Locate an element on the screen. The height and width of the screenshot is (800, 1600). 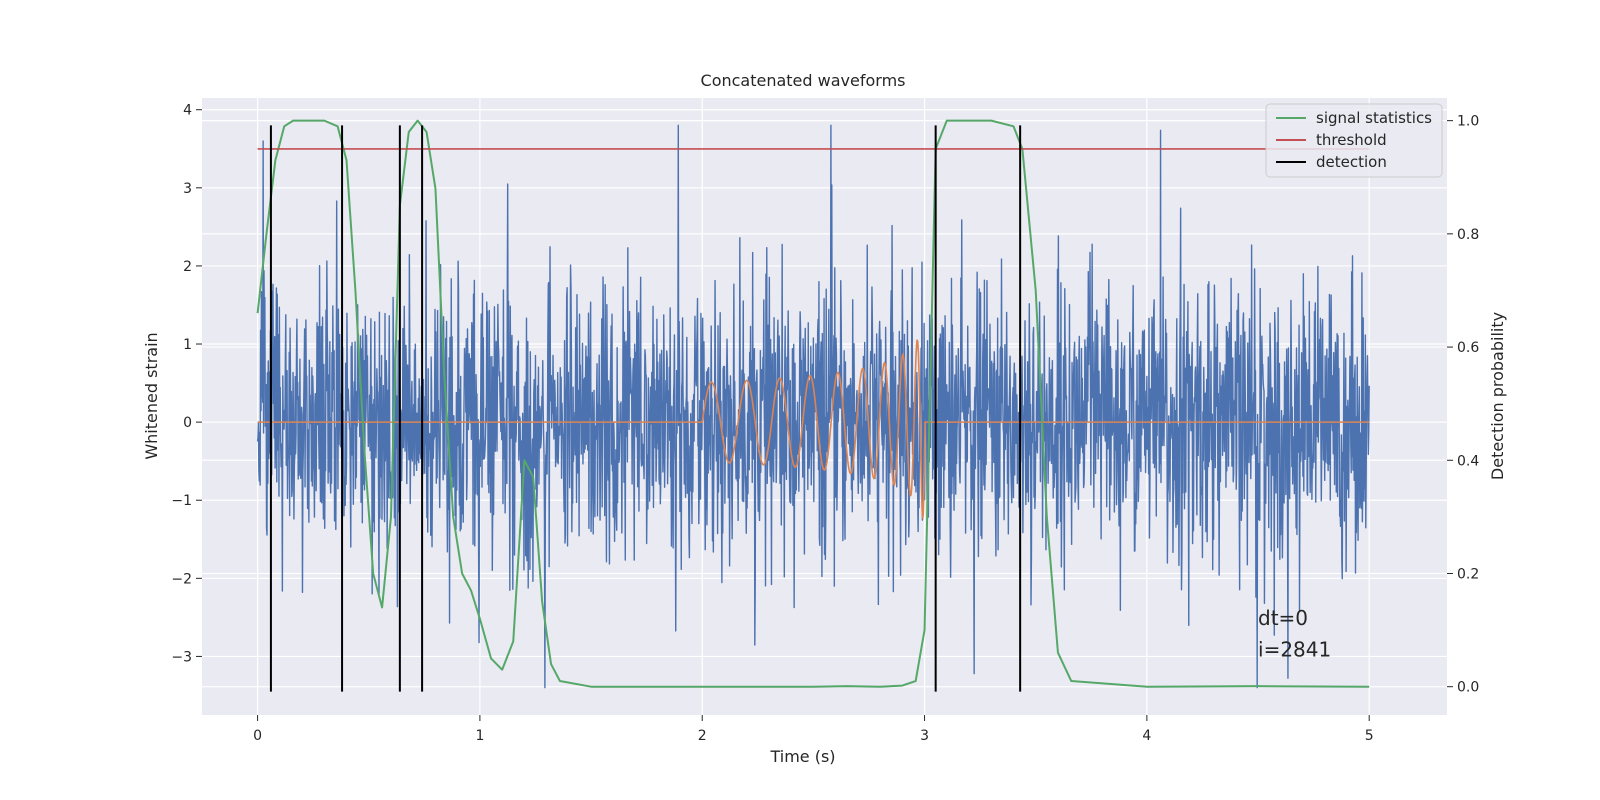
y-tick-label: 4 is located at coordinates (187, 111).